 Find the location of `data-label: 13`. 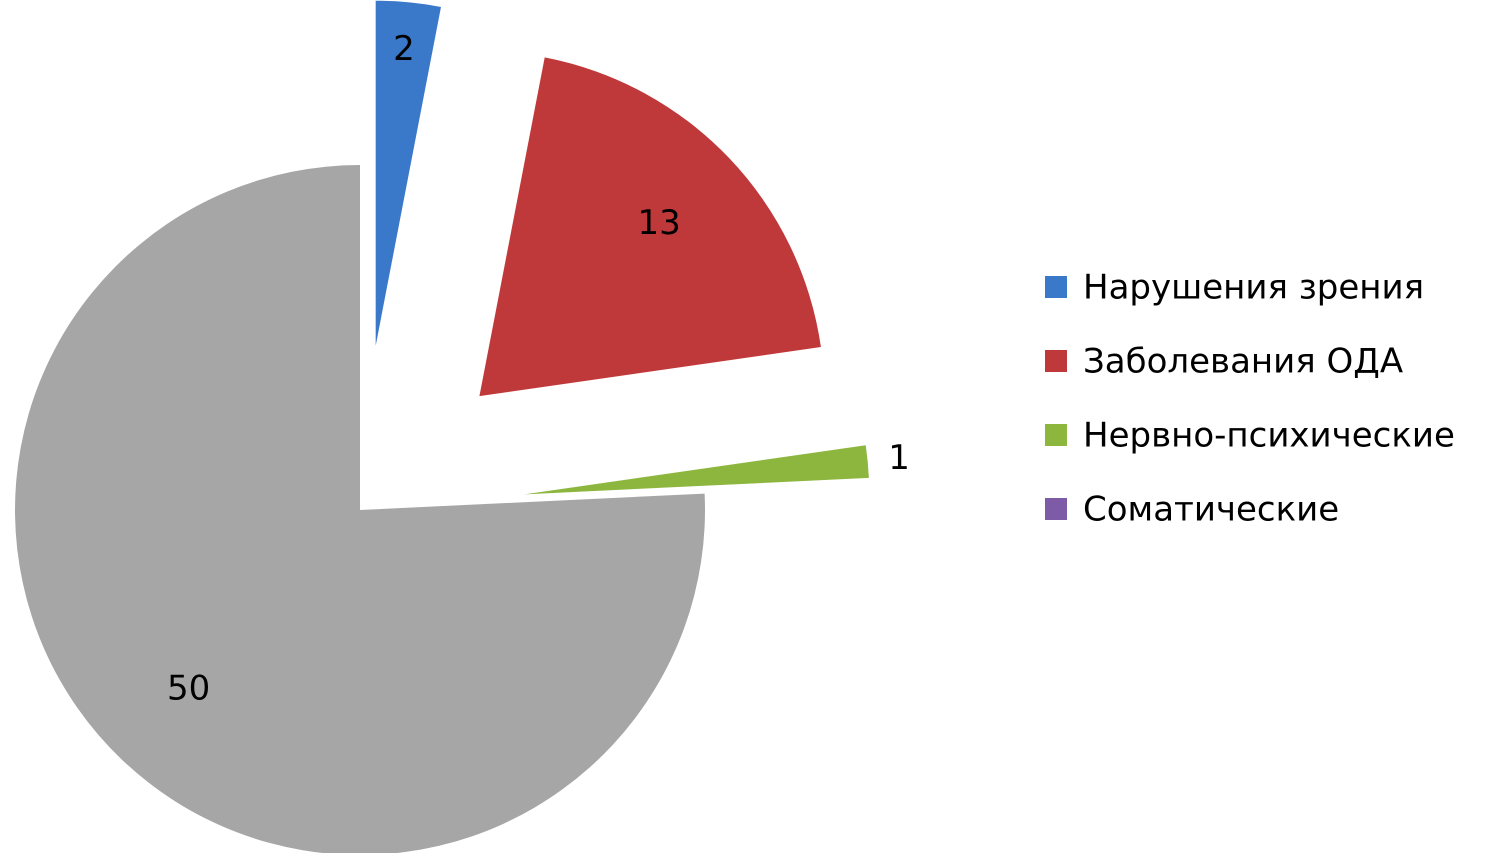

data-label: 13 is located at coordinates (659, 223).